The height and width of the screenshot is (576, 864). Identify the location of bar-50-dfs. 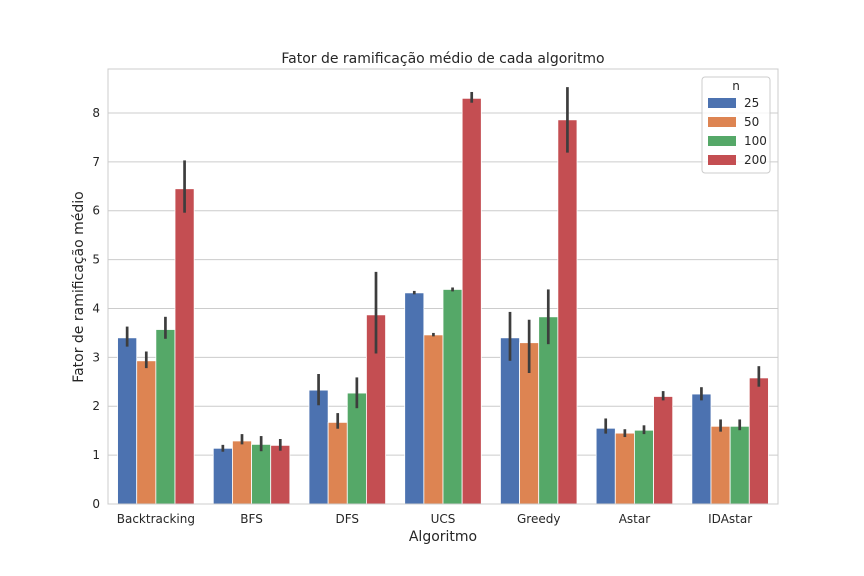
(337, 463).